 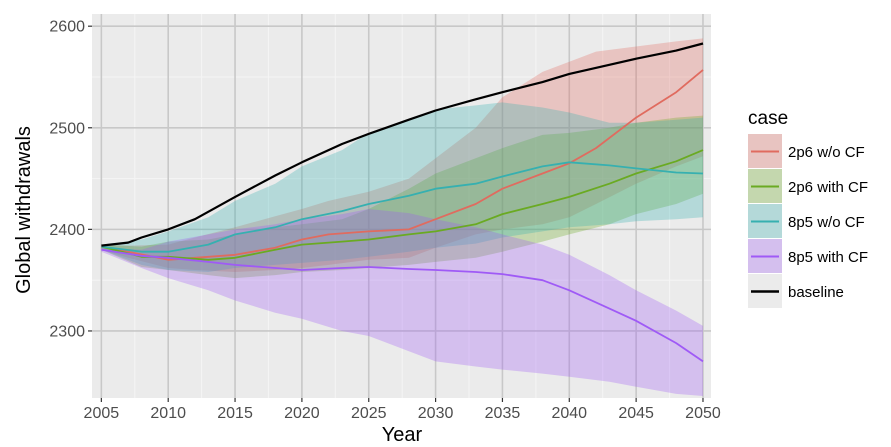 What do you see at coordinates (67, 230) in the screenshot?
I see `y-tick-label: 2400` at bounding box center [67, 230].